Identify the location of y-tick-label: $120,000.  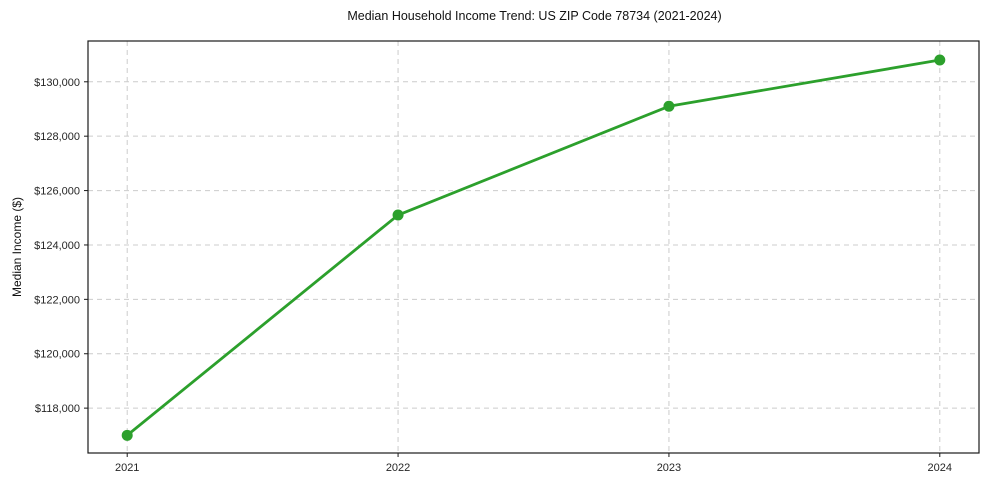
(57, 355).